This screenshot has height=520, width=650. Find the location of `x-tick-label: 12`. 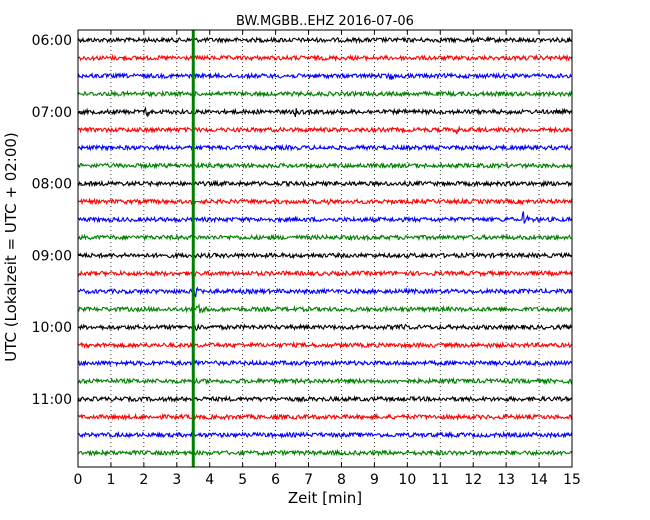

x-tick-label: 12 is located at coordinates (473, 480).